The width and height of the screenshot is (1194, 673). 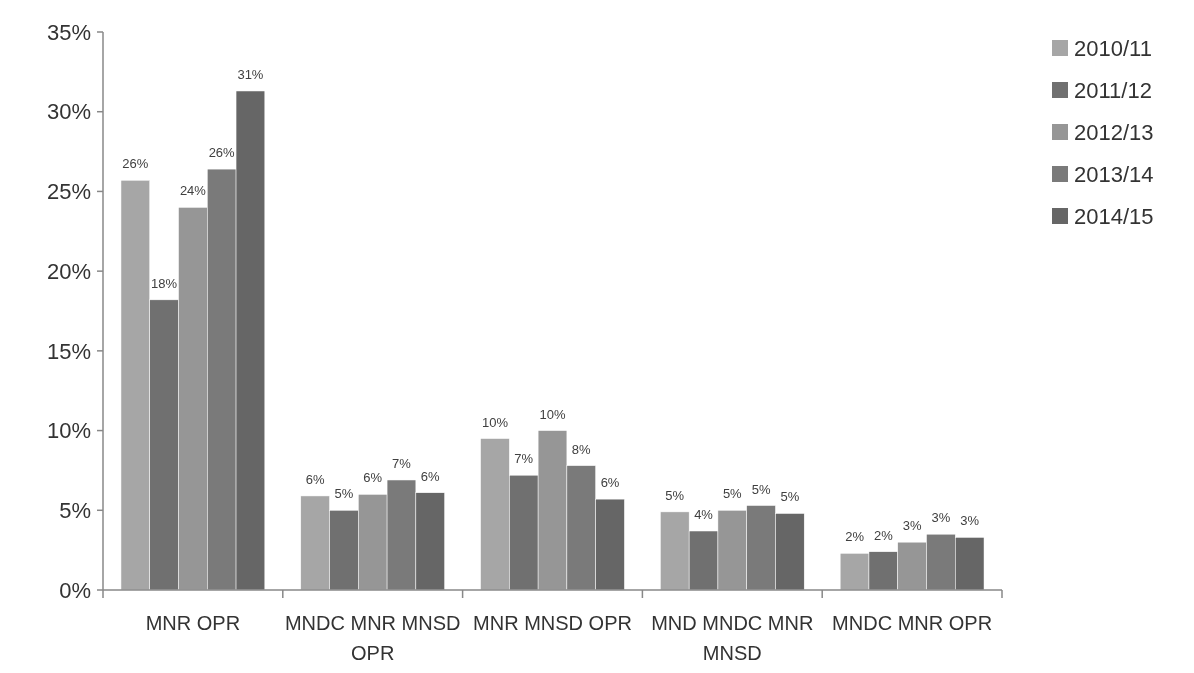 I want to click on y-tick-label: 35%, so click(x=68, y=32).